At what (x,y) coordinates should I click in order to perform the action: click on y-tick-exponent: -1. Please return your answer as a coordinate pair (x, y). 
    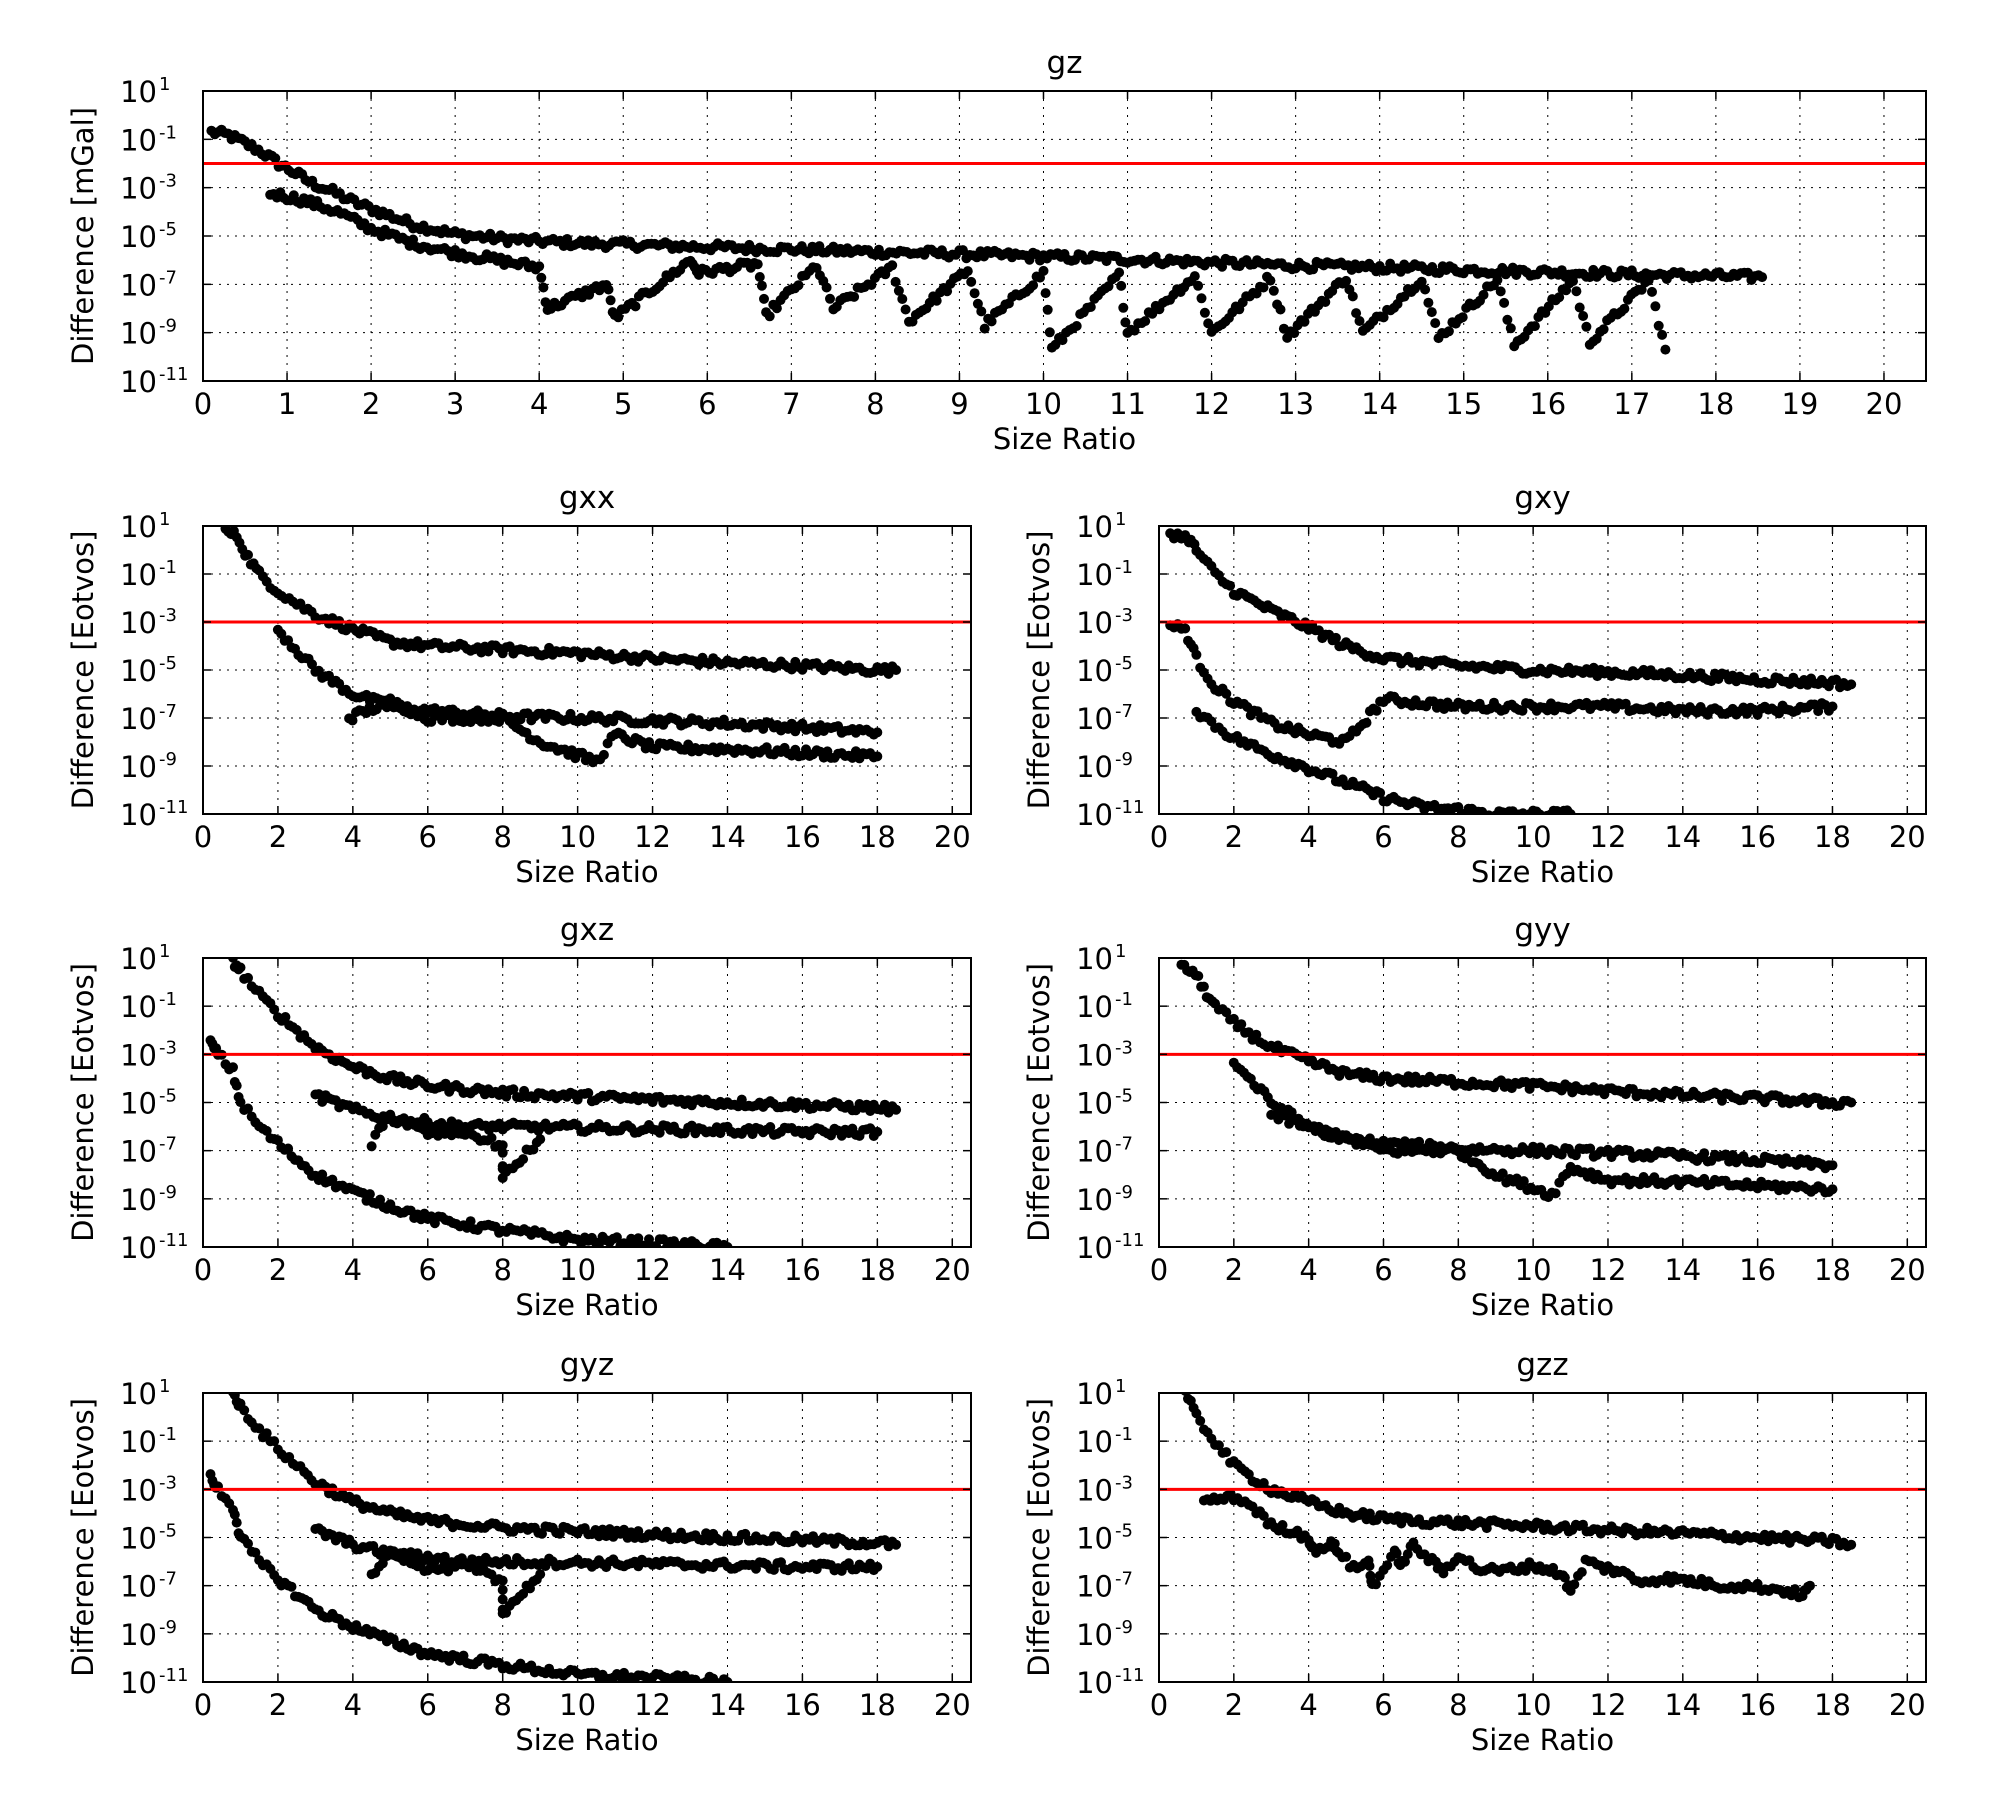
    Looking at the image, I should click on (168, 567).